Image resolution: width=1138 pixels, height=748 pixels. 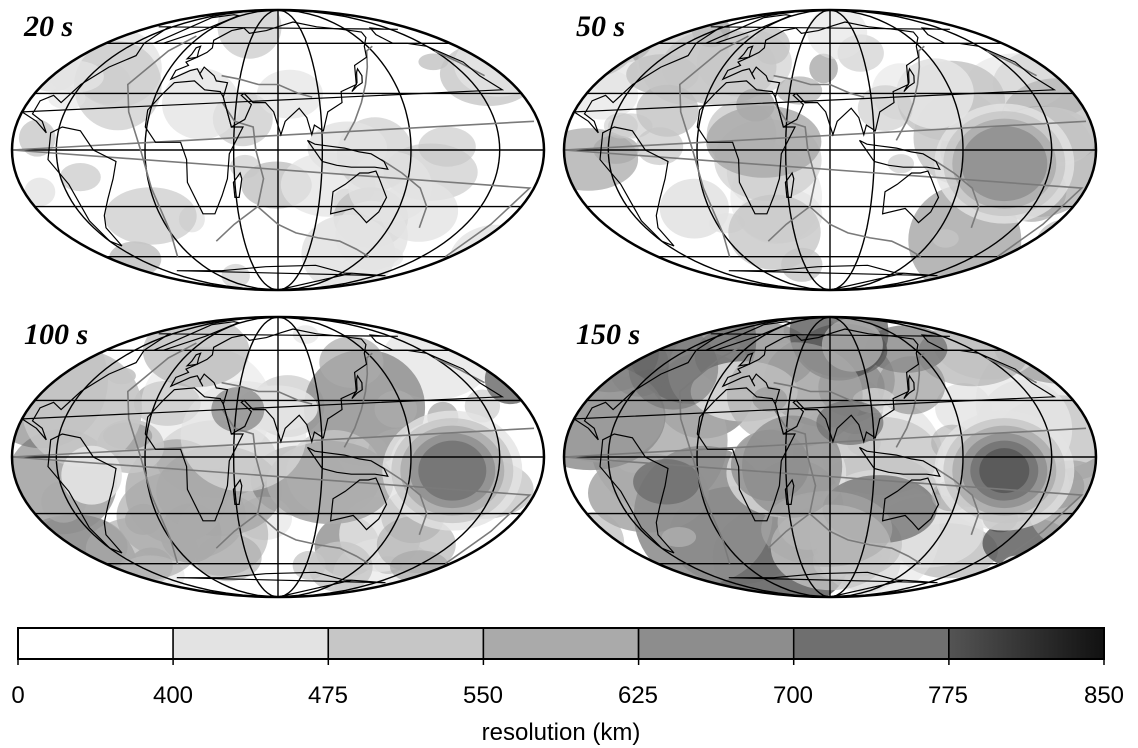 What do you see at coordinates (48, 26) in the screenshot?
I see `panel-label: 20 s` at bounding box center [48, 26].